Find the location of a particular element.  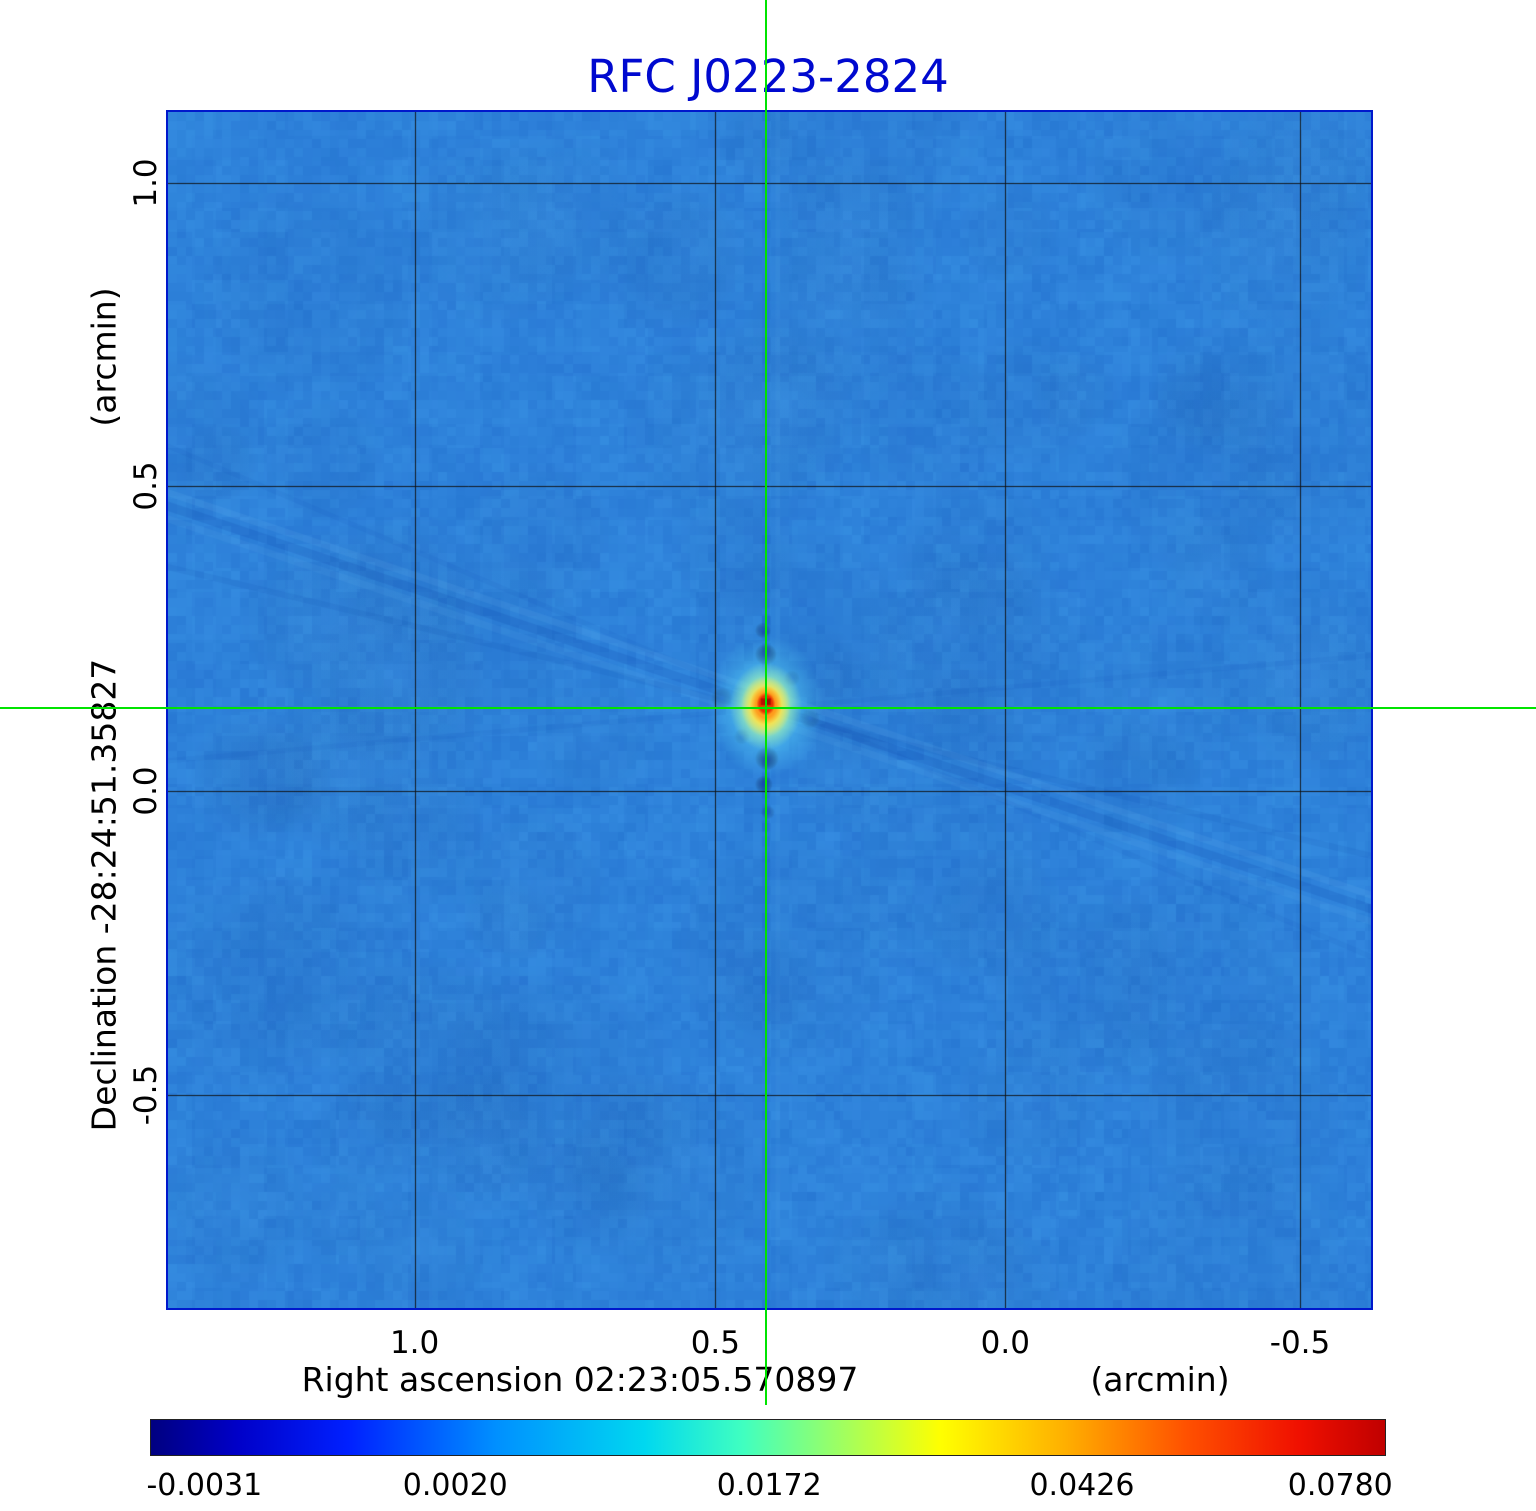

colorbar is located at coordinates (768, 1437).